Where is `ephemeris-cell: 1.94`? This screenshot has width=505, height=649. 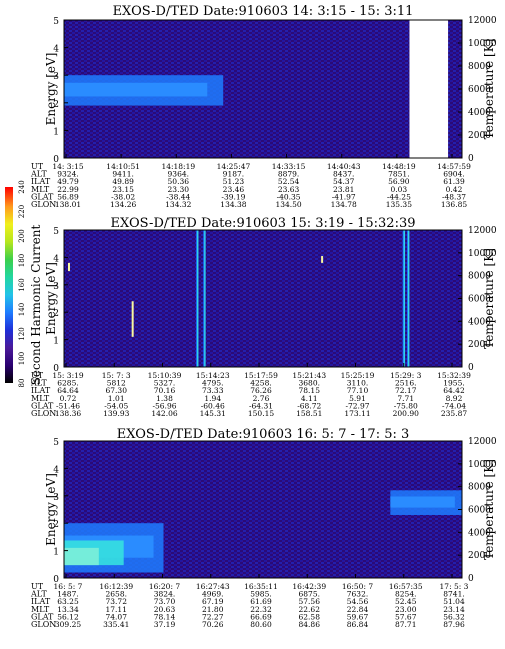 ephemeris-cell: 1.94 is located at coordinates (212, 398).